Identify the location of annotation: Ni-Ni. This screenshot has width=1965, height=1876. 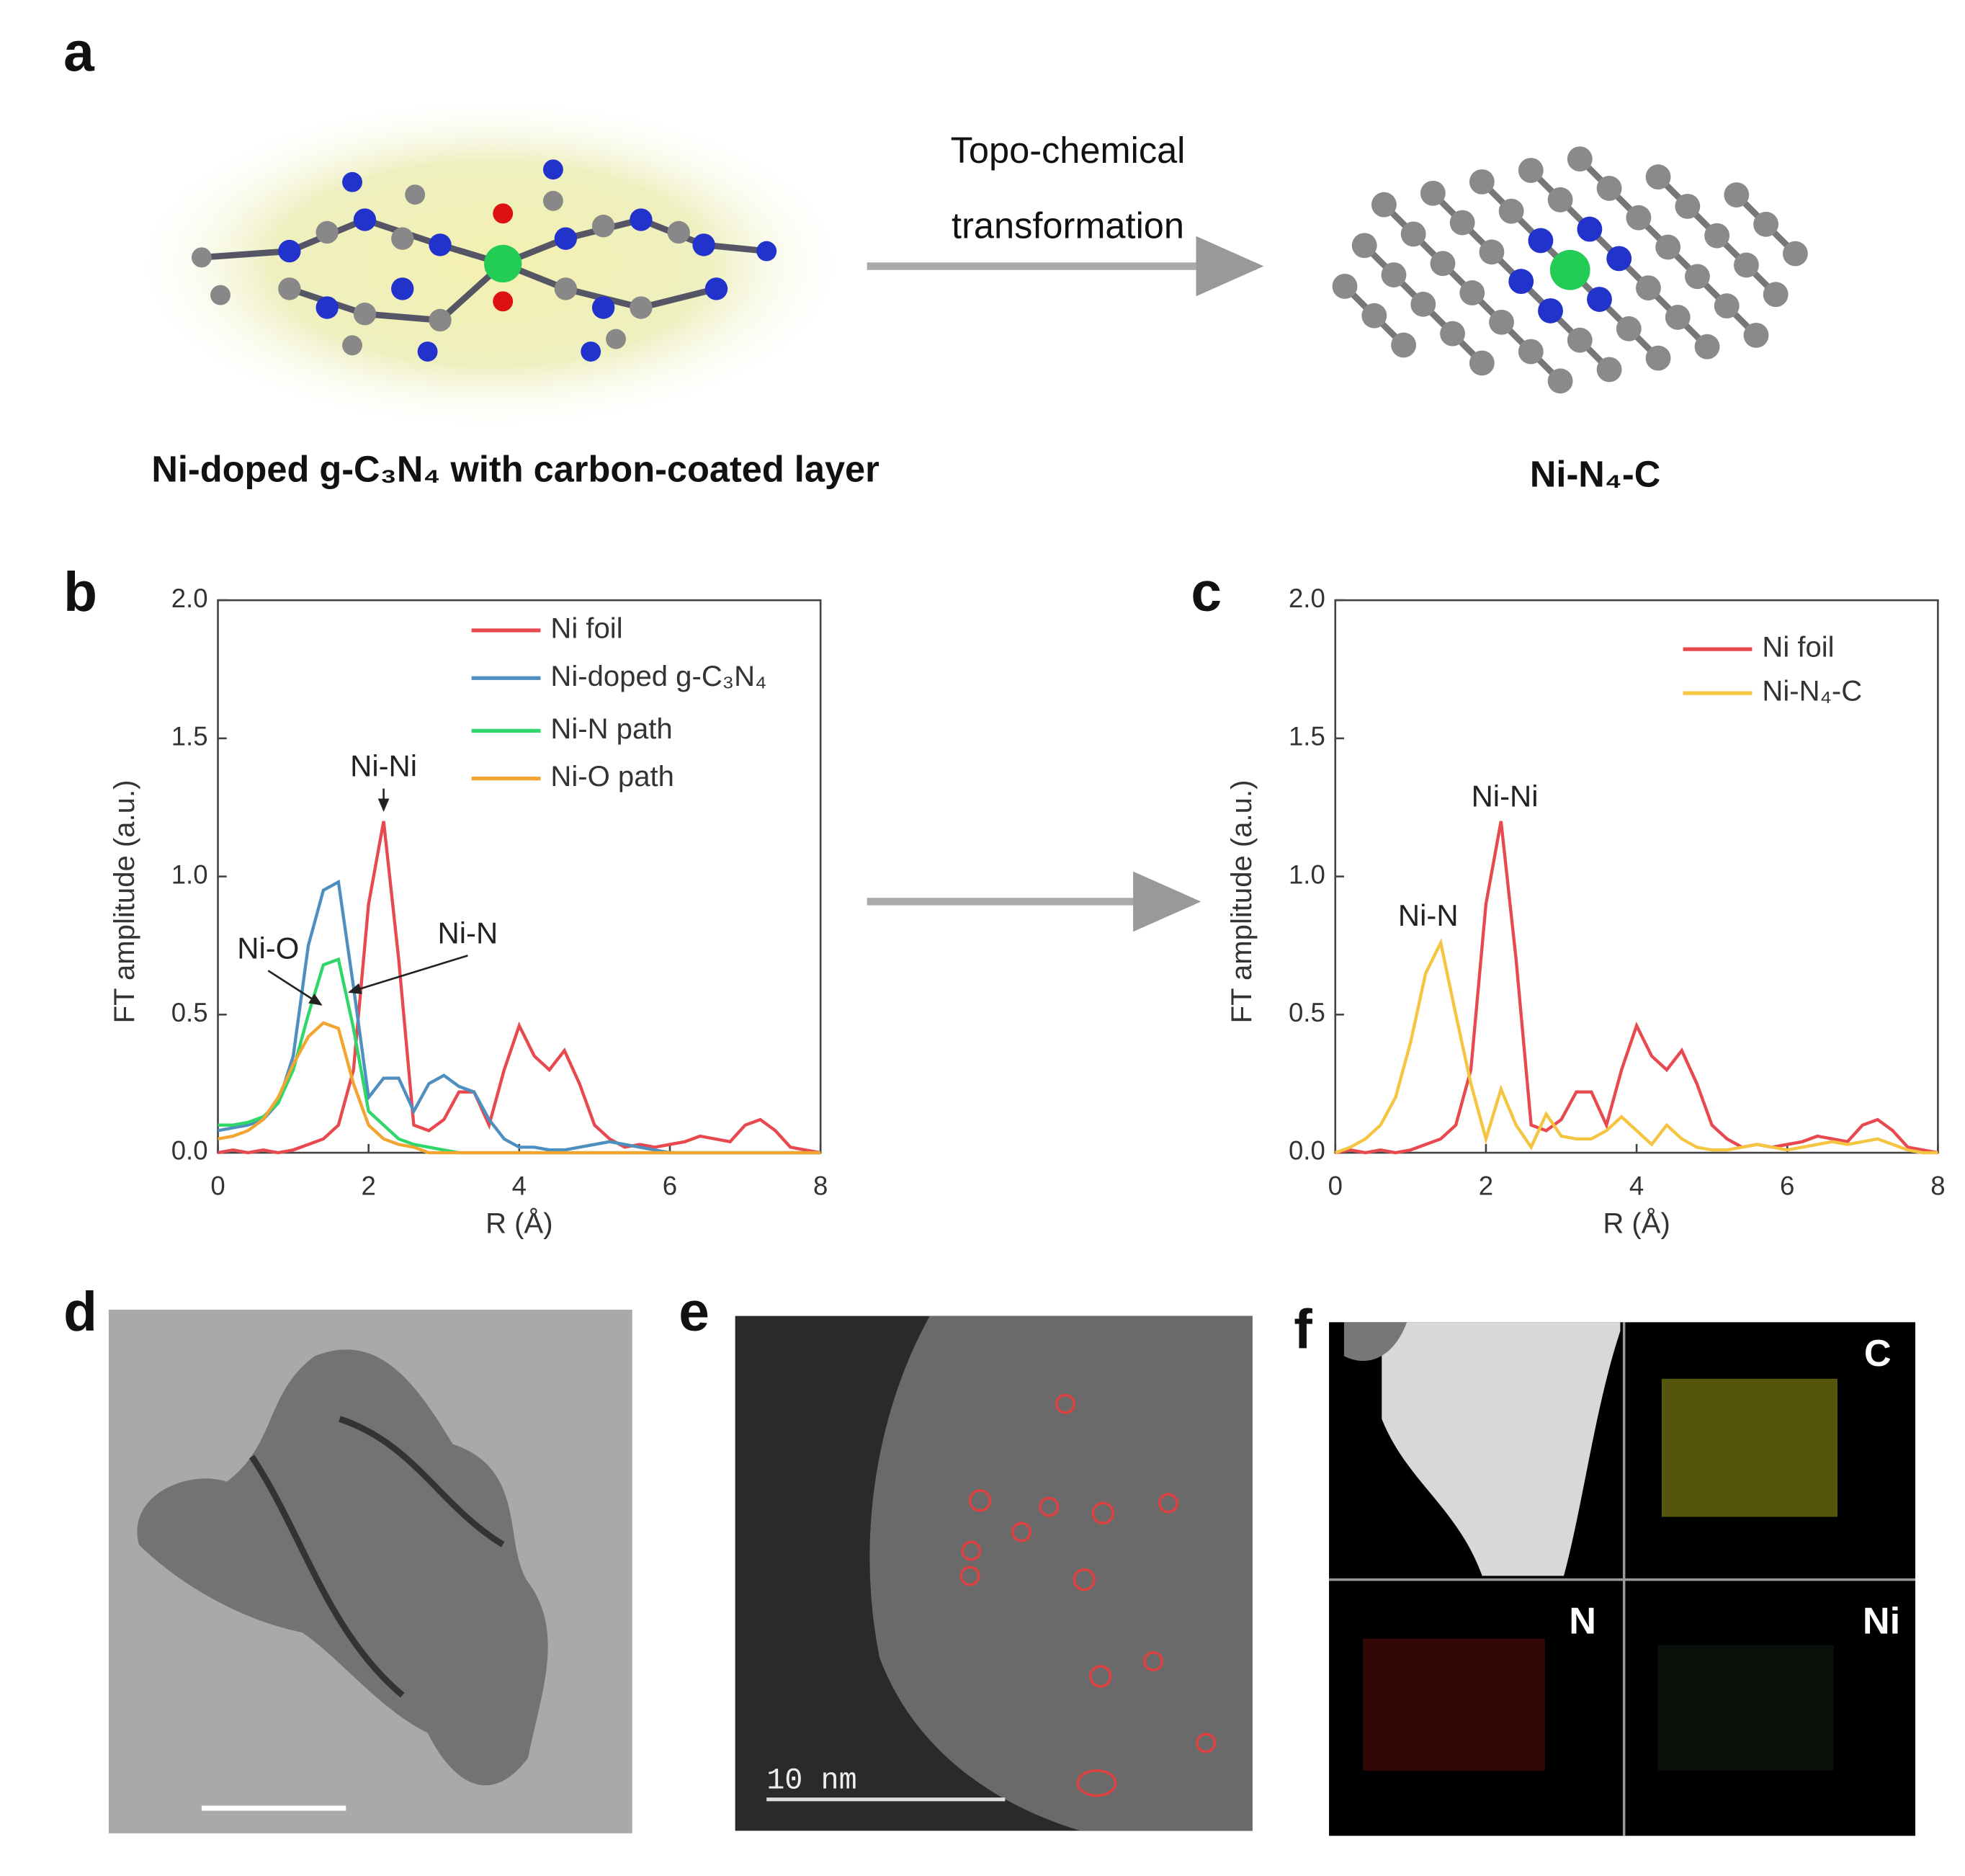
(383, 766).